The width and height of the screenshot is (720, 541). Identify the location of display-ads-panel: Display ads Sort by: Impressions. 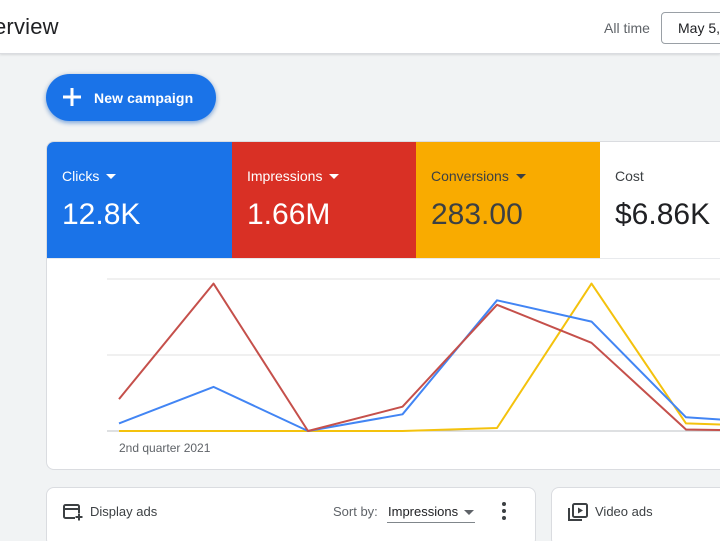
(291, 514).